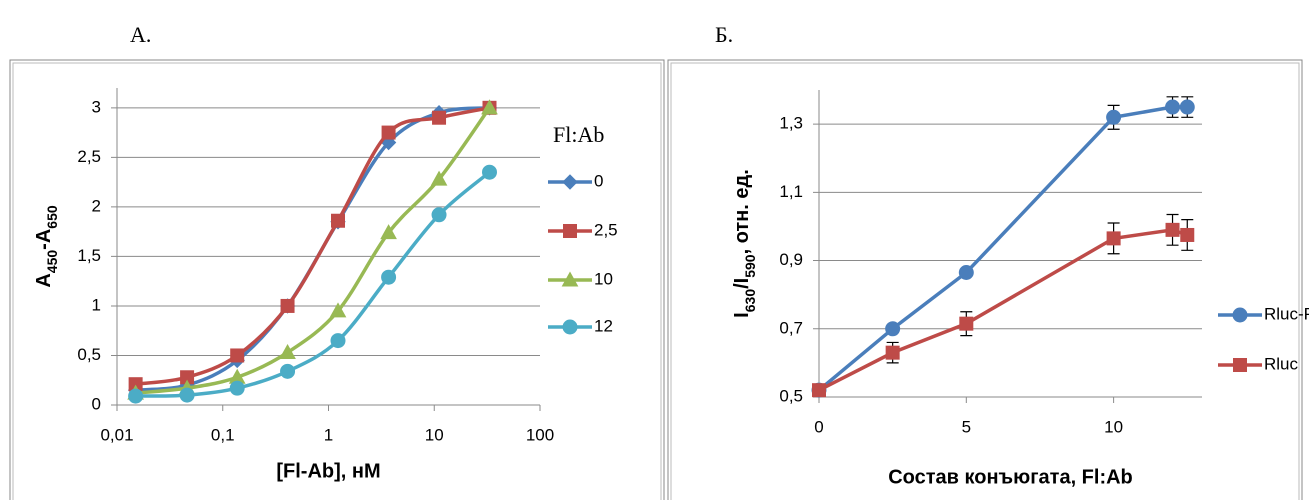  Describe the element at coordinates (328, 471) in the screenshot. I see `x-axis-title: [Fl-Ab], нМ` at that location.